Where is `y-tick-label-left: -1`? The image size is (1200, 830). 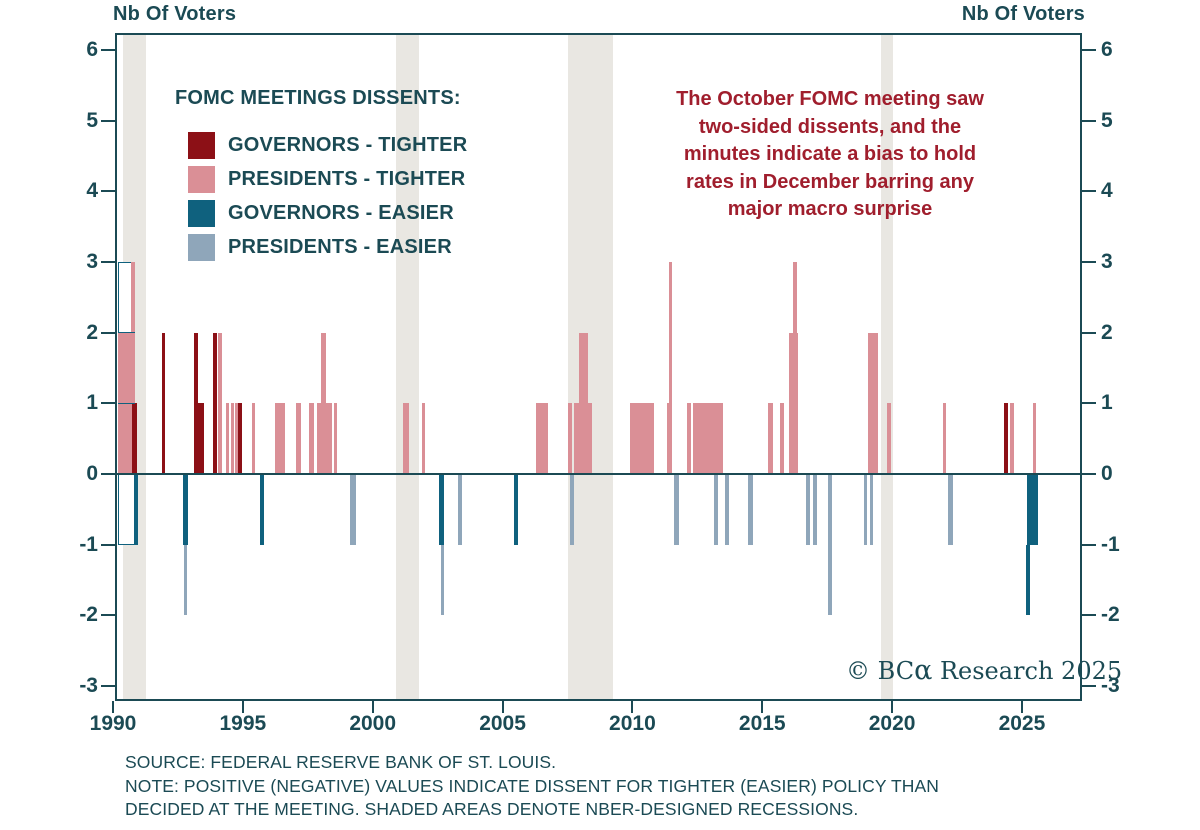 y-tick-label-left: -1 is located at coordinates (88, 544).